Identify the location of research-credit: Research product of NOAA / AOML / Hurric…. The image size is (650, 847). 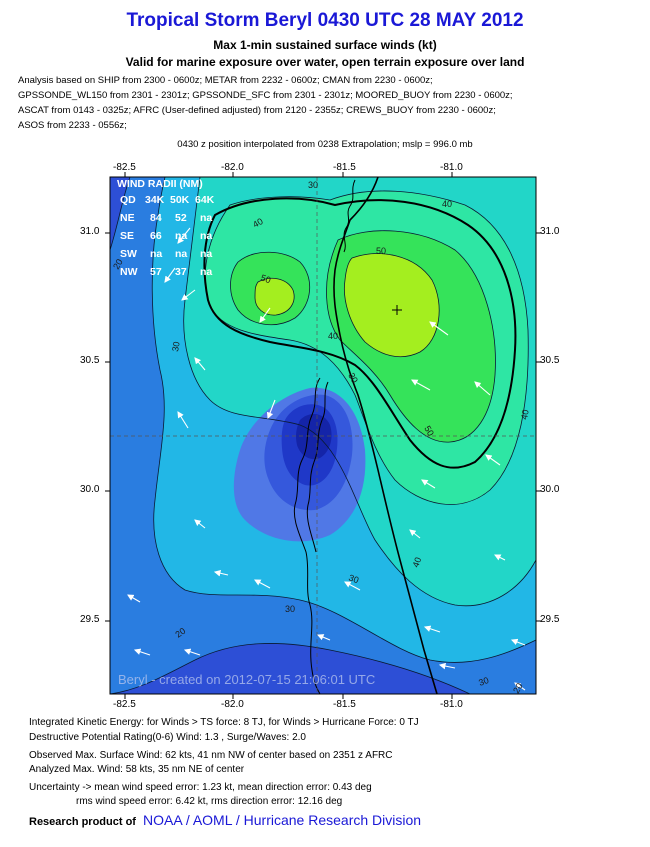
(225, 820).